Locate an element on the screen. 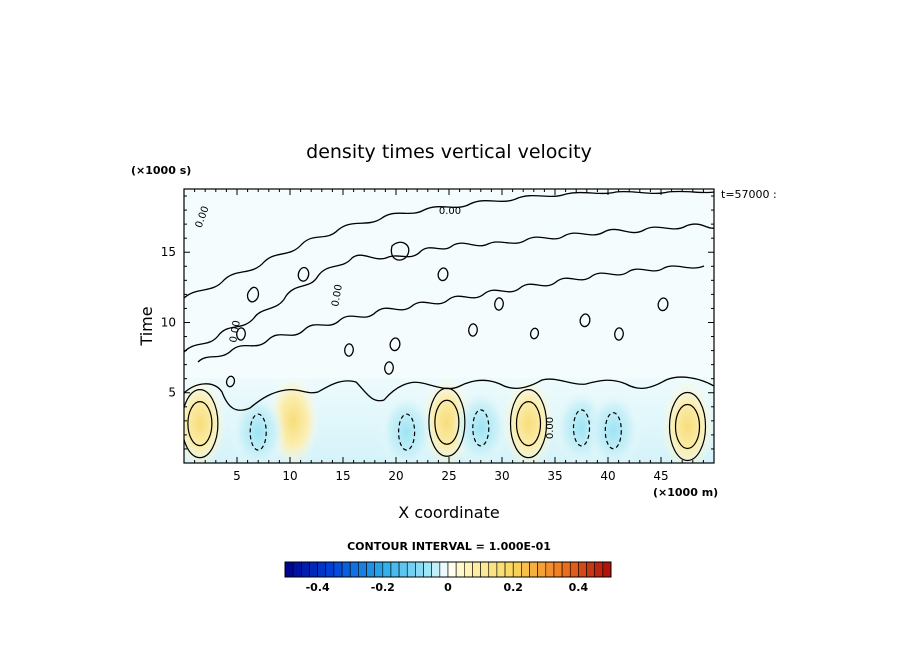 This screenshot has height=654, width=904. x-tick-label: 25 is located at coordinates (448, 476).